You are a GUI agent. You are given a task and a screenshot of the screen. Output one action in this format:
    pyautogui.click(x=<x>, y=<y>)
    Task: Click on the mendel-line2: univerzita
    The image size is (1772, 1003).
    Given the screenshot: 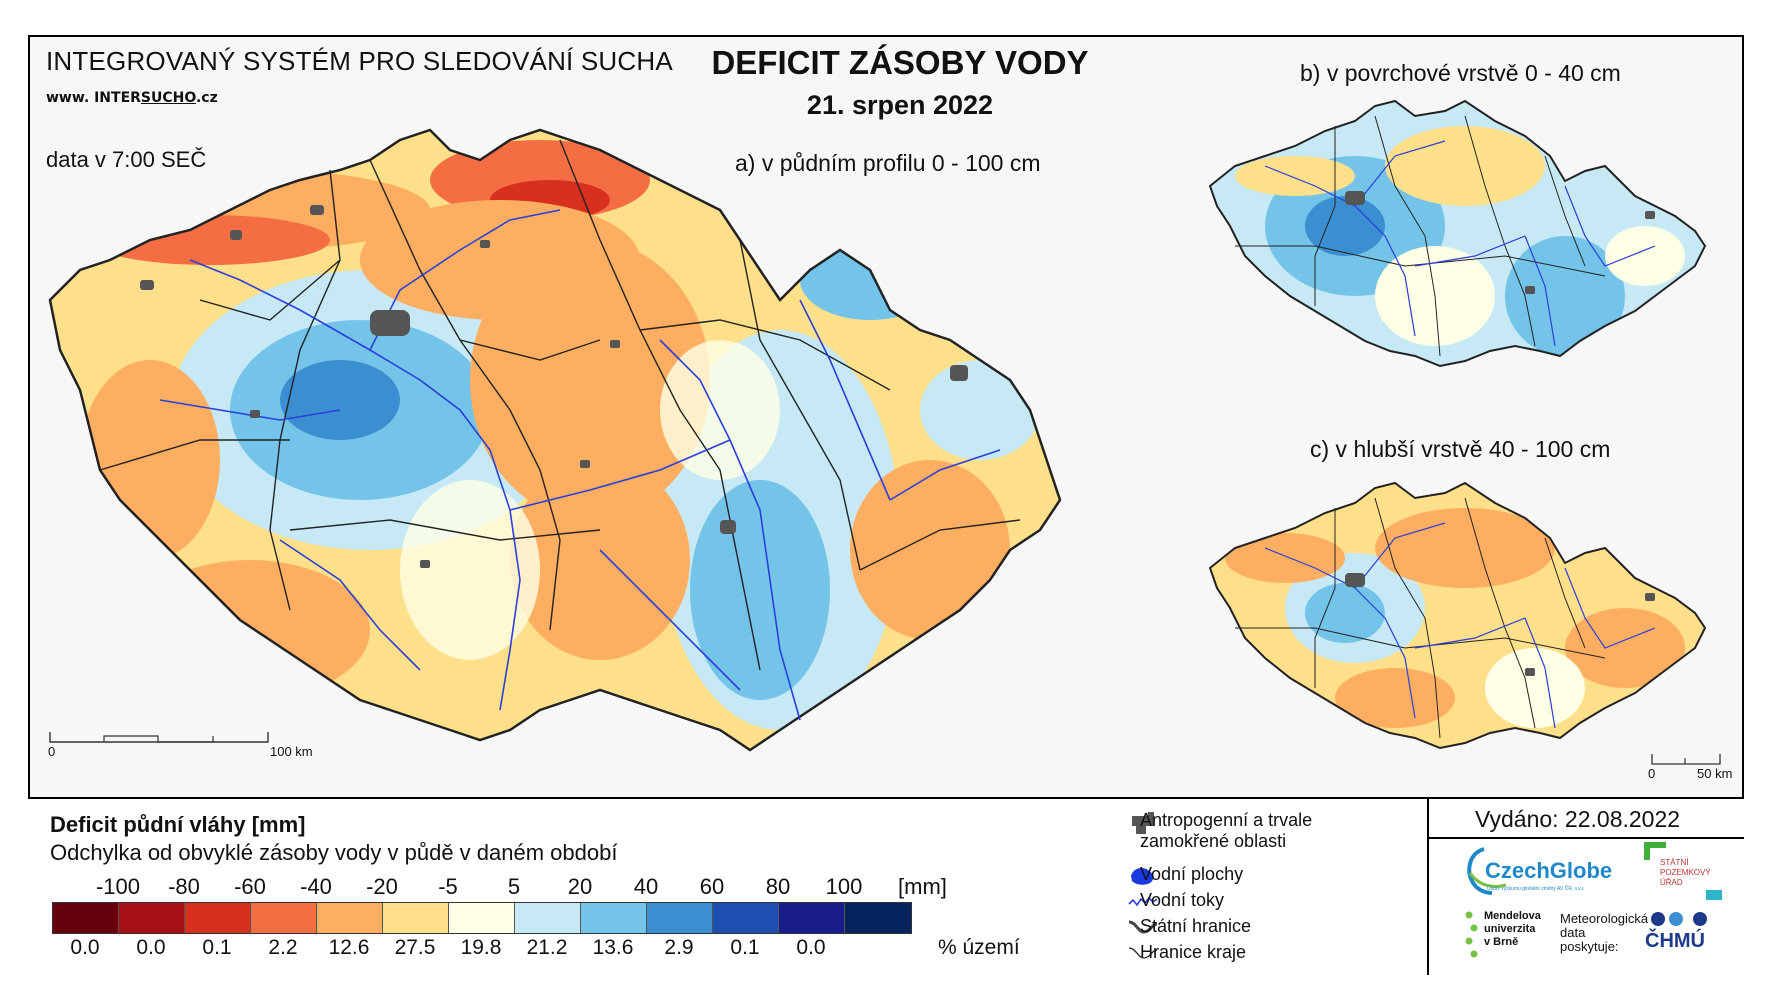 What is the action you would take?
    pyautogui.click(x=1510, y=929)
    